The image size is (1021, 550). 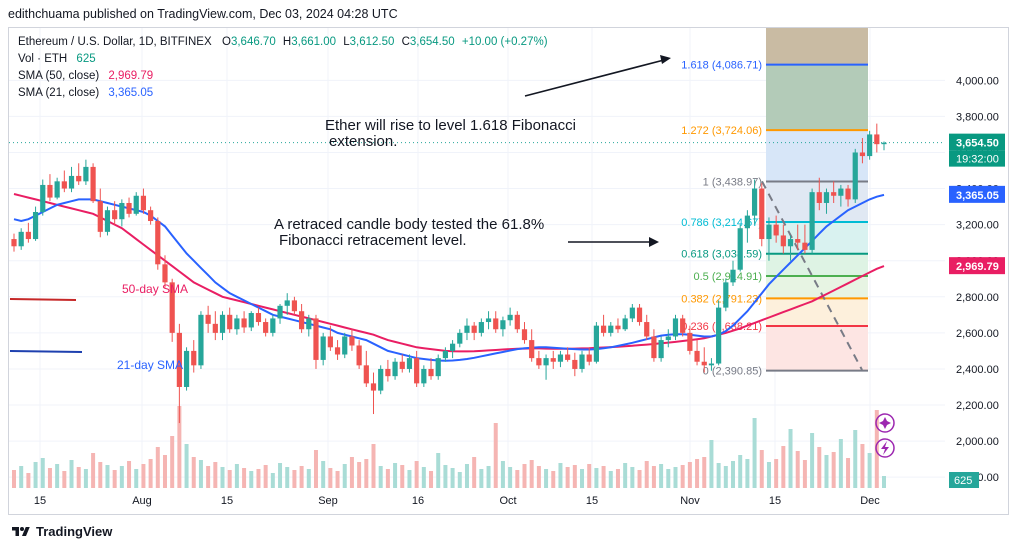 What do you see at coordinates (449, 447) in the screenshot?
I see `volume-bars` at bounding box center [449, 447].